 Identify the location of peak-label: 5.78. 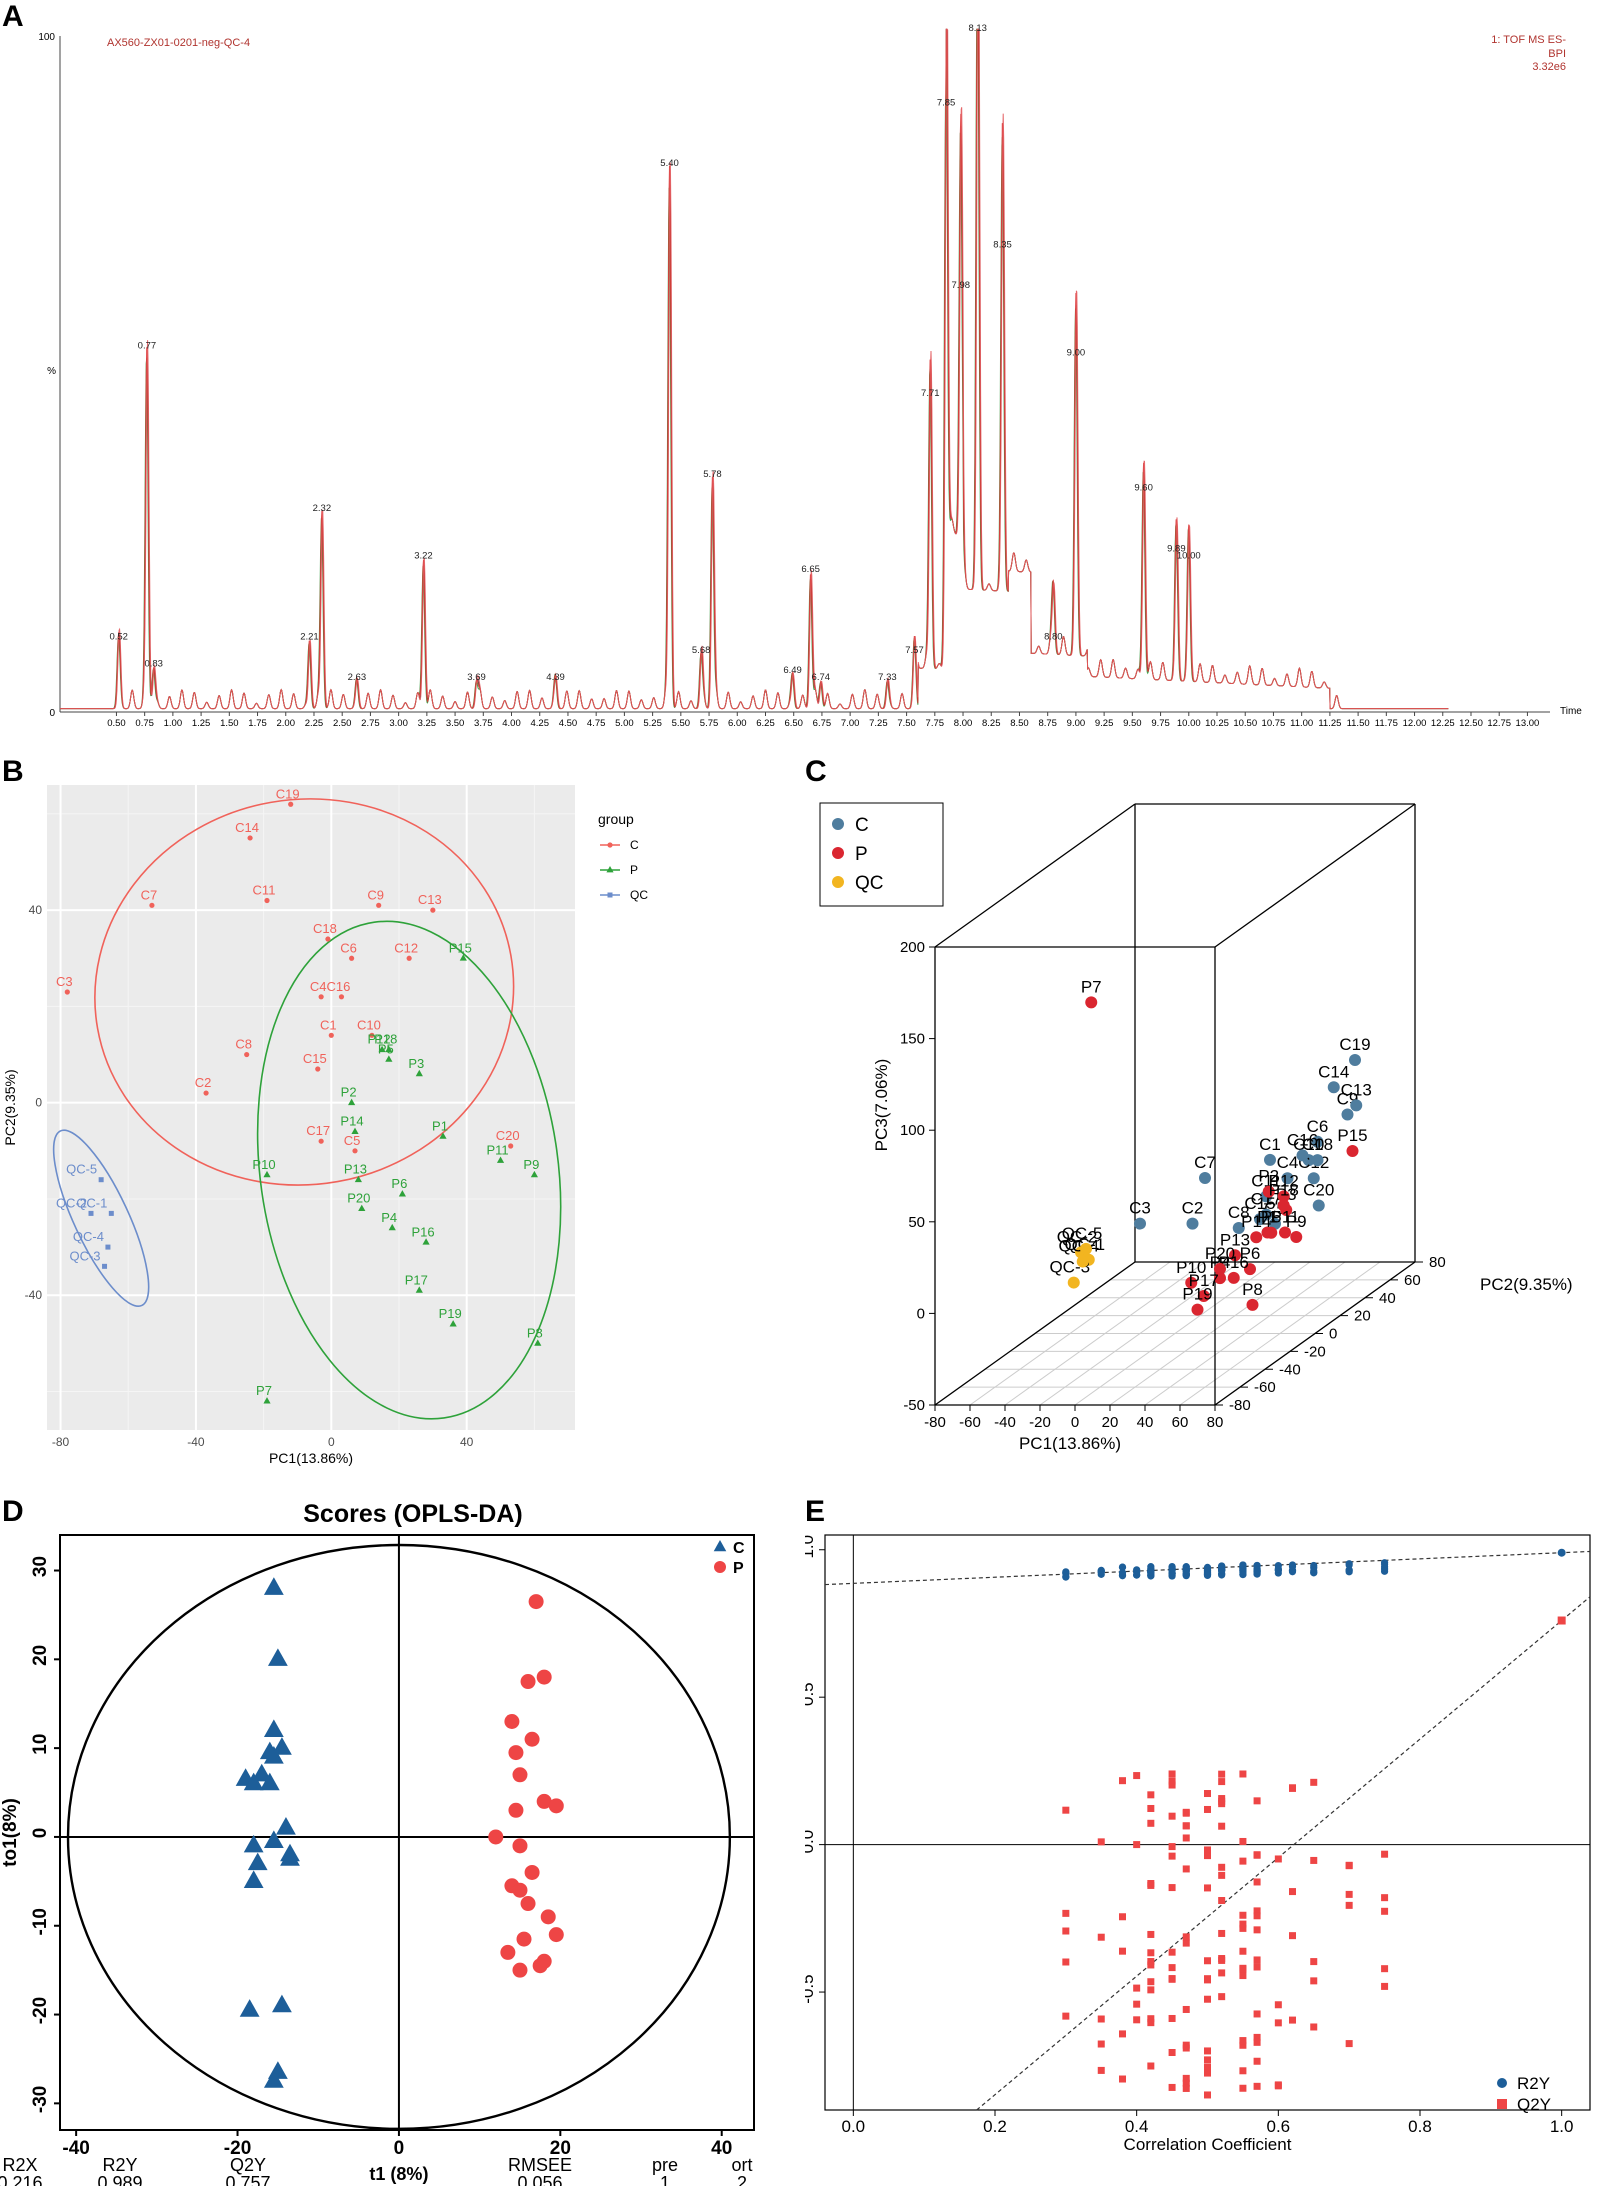
(712, 474).